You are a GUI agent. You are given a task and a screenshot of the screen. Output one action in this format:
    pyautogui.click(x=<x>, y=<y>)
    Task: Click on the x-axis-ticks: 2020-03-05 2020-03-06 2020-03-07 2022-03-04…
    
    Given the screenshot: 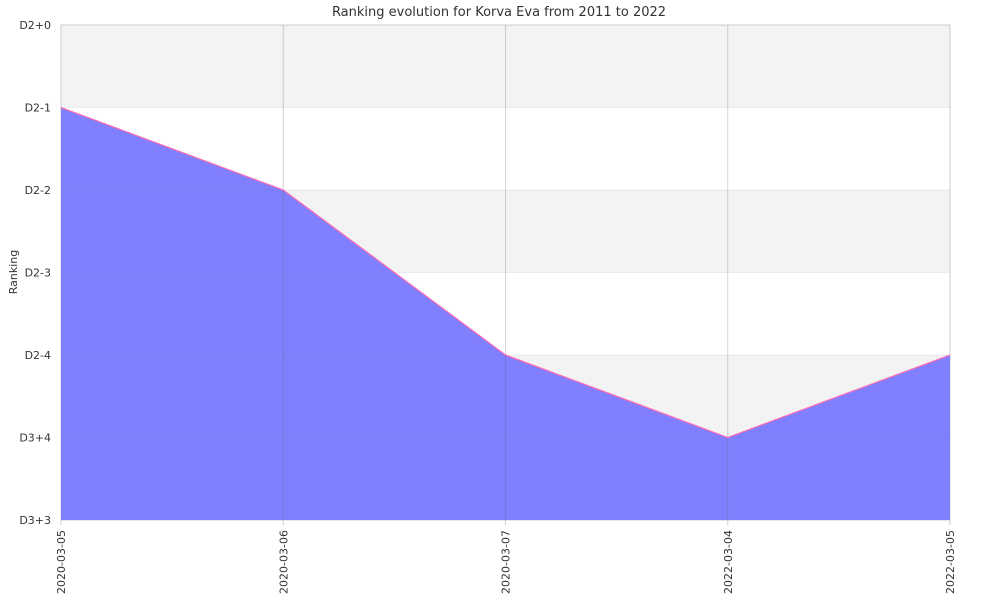 What is the action you would take?
    pyautogui.click(x=506, y=557)
    